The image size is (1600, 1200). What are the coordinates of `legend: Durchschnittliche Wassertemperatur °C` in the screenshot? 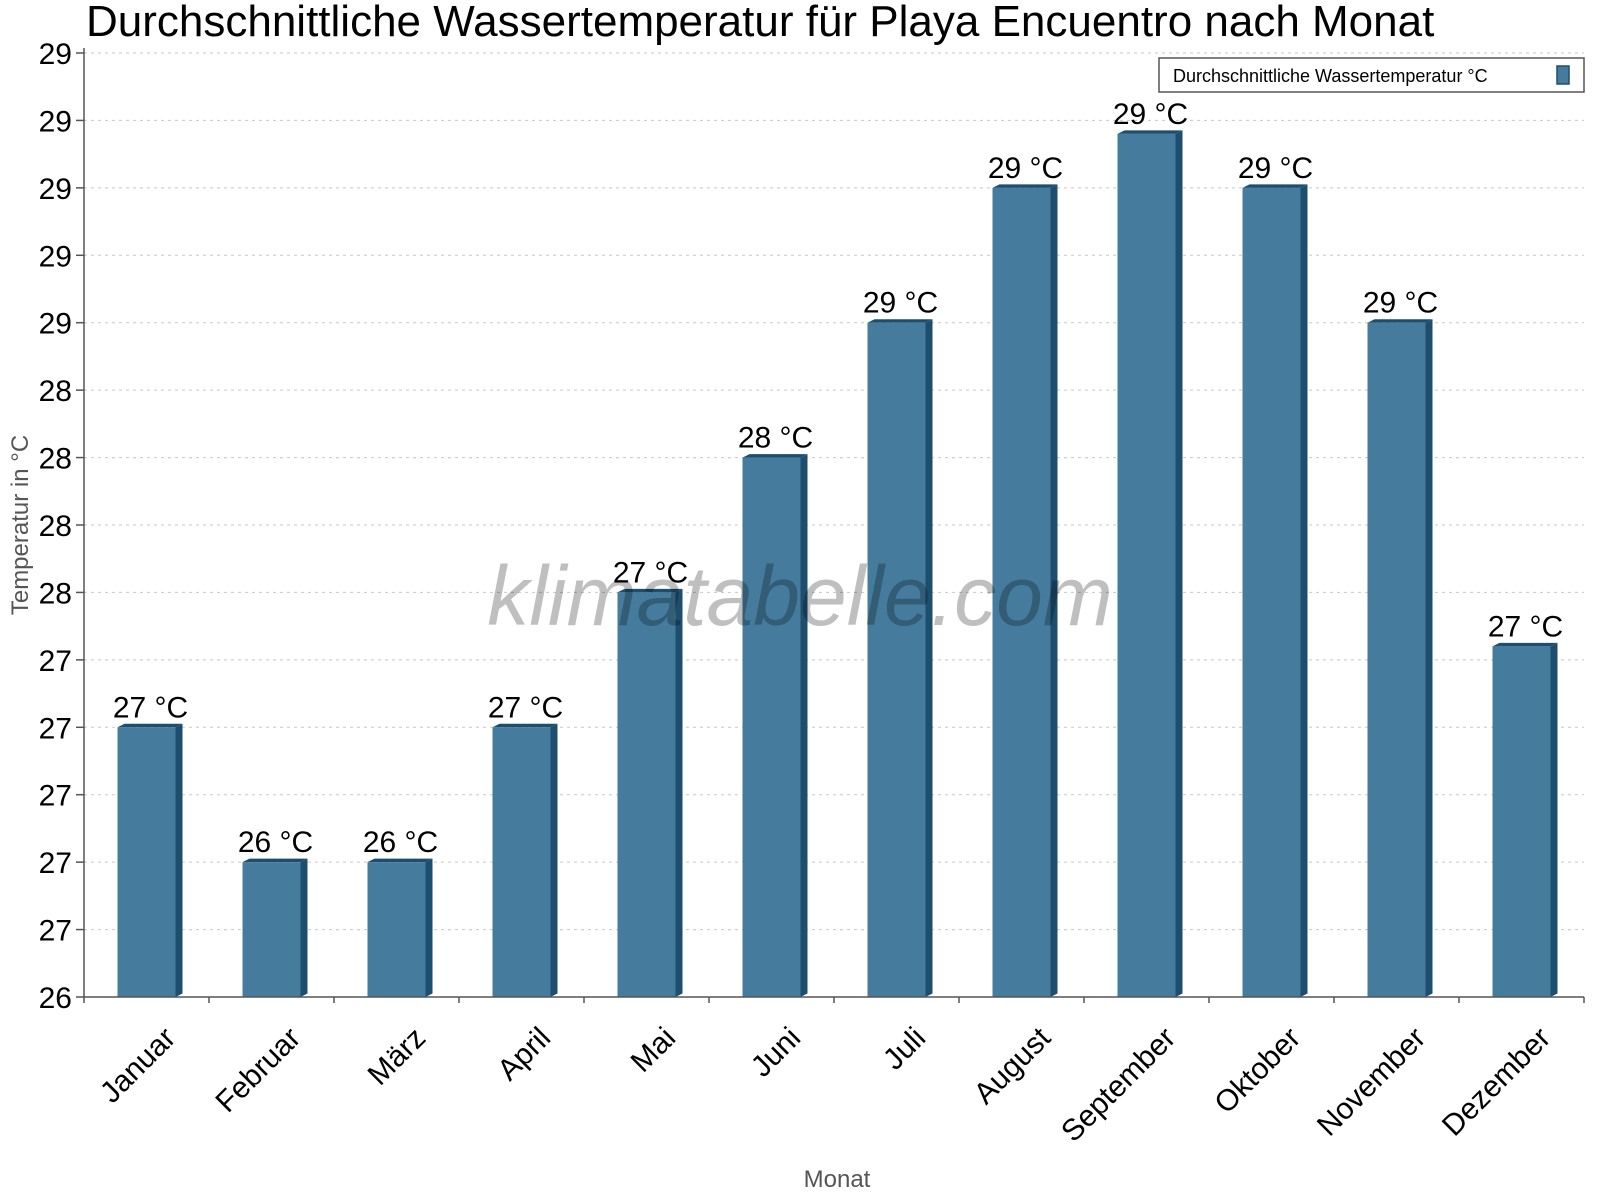 It's located at (1371, 75).